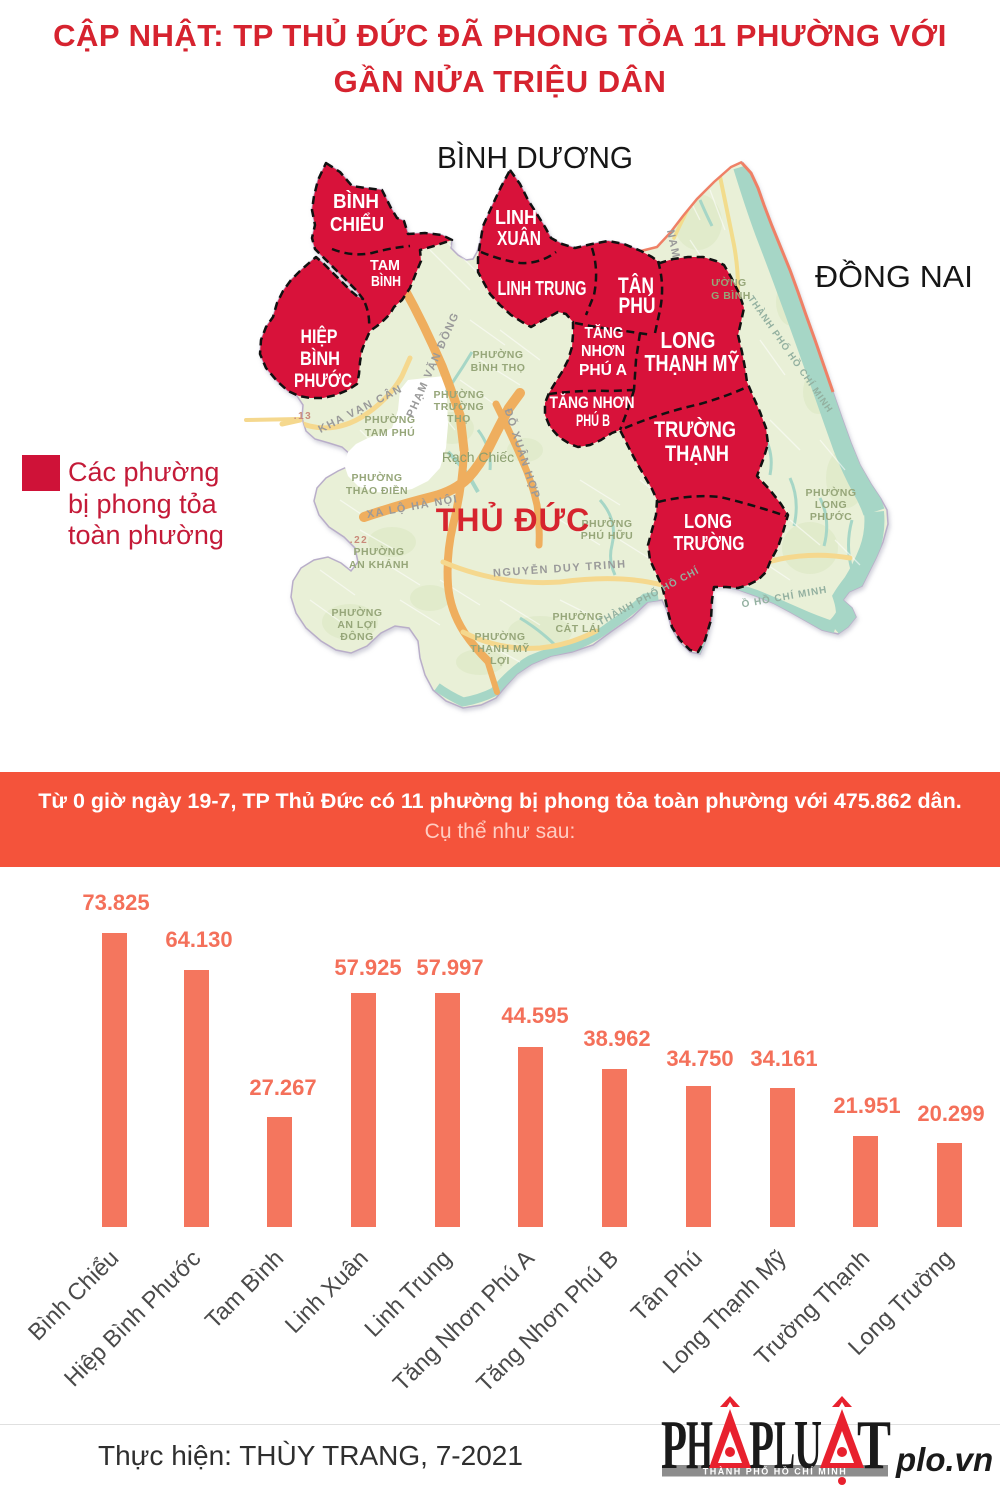 This screenshot has width=1000, height=1492. Describe the element at coordinates (808, 1445) in the screenshot. I see `svg-text: U` at that location.